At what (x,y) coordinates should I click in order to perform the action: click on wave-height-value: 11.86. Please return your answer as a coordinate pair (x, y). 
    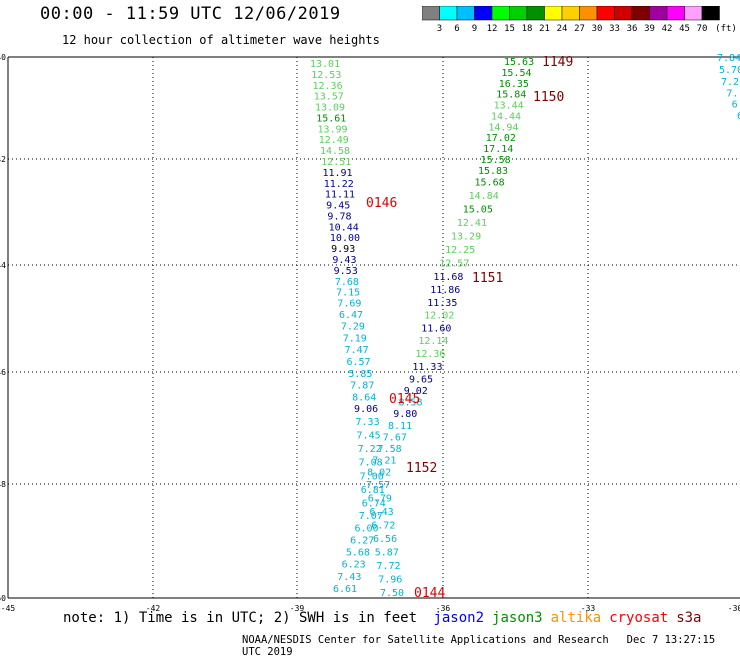
    Looking at the image, I should click on (445, 290).